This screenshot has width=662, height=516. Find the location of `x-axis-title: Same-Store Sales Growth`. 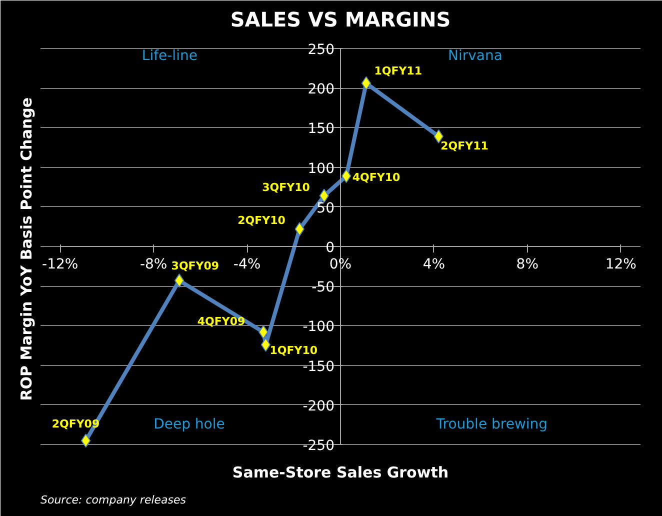

x-axis-title: Same-Store Sales Growth is located at coordinates (340, 473).